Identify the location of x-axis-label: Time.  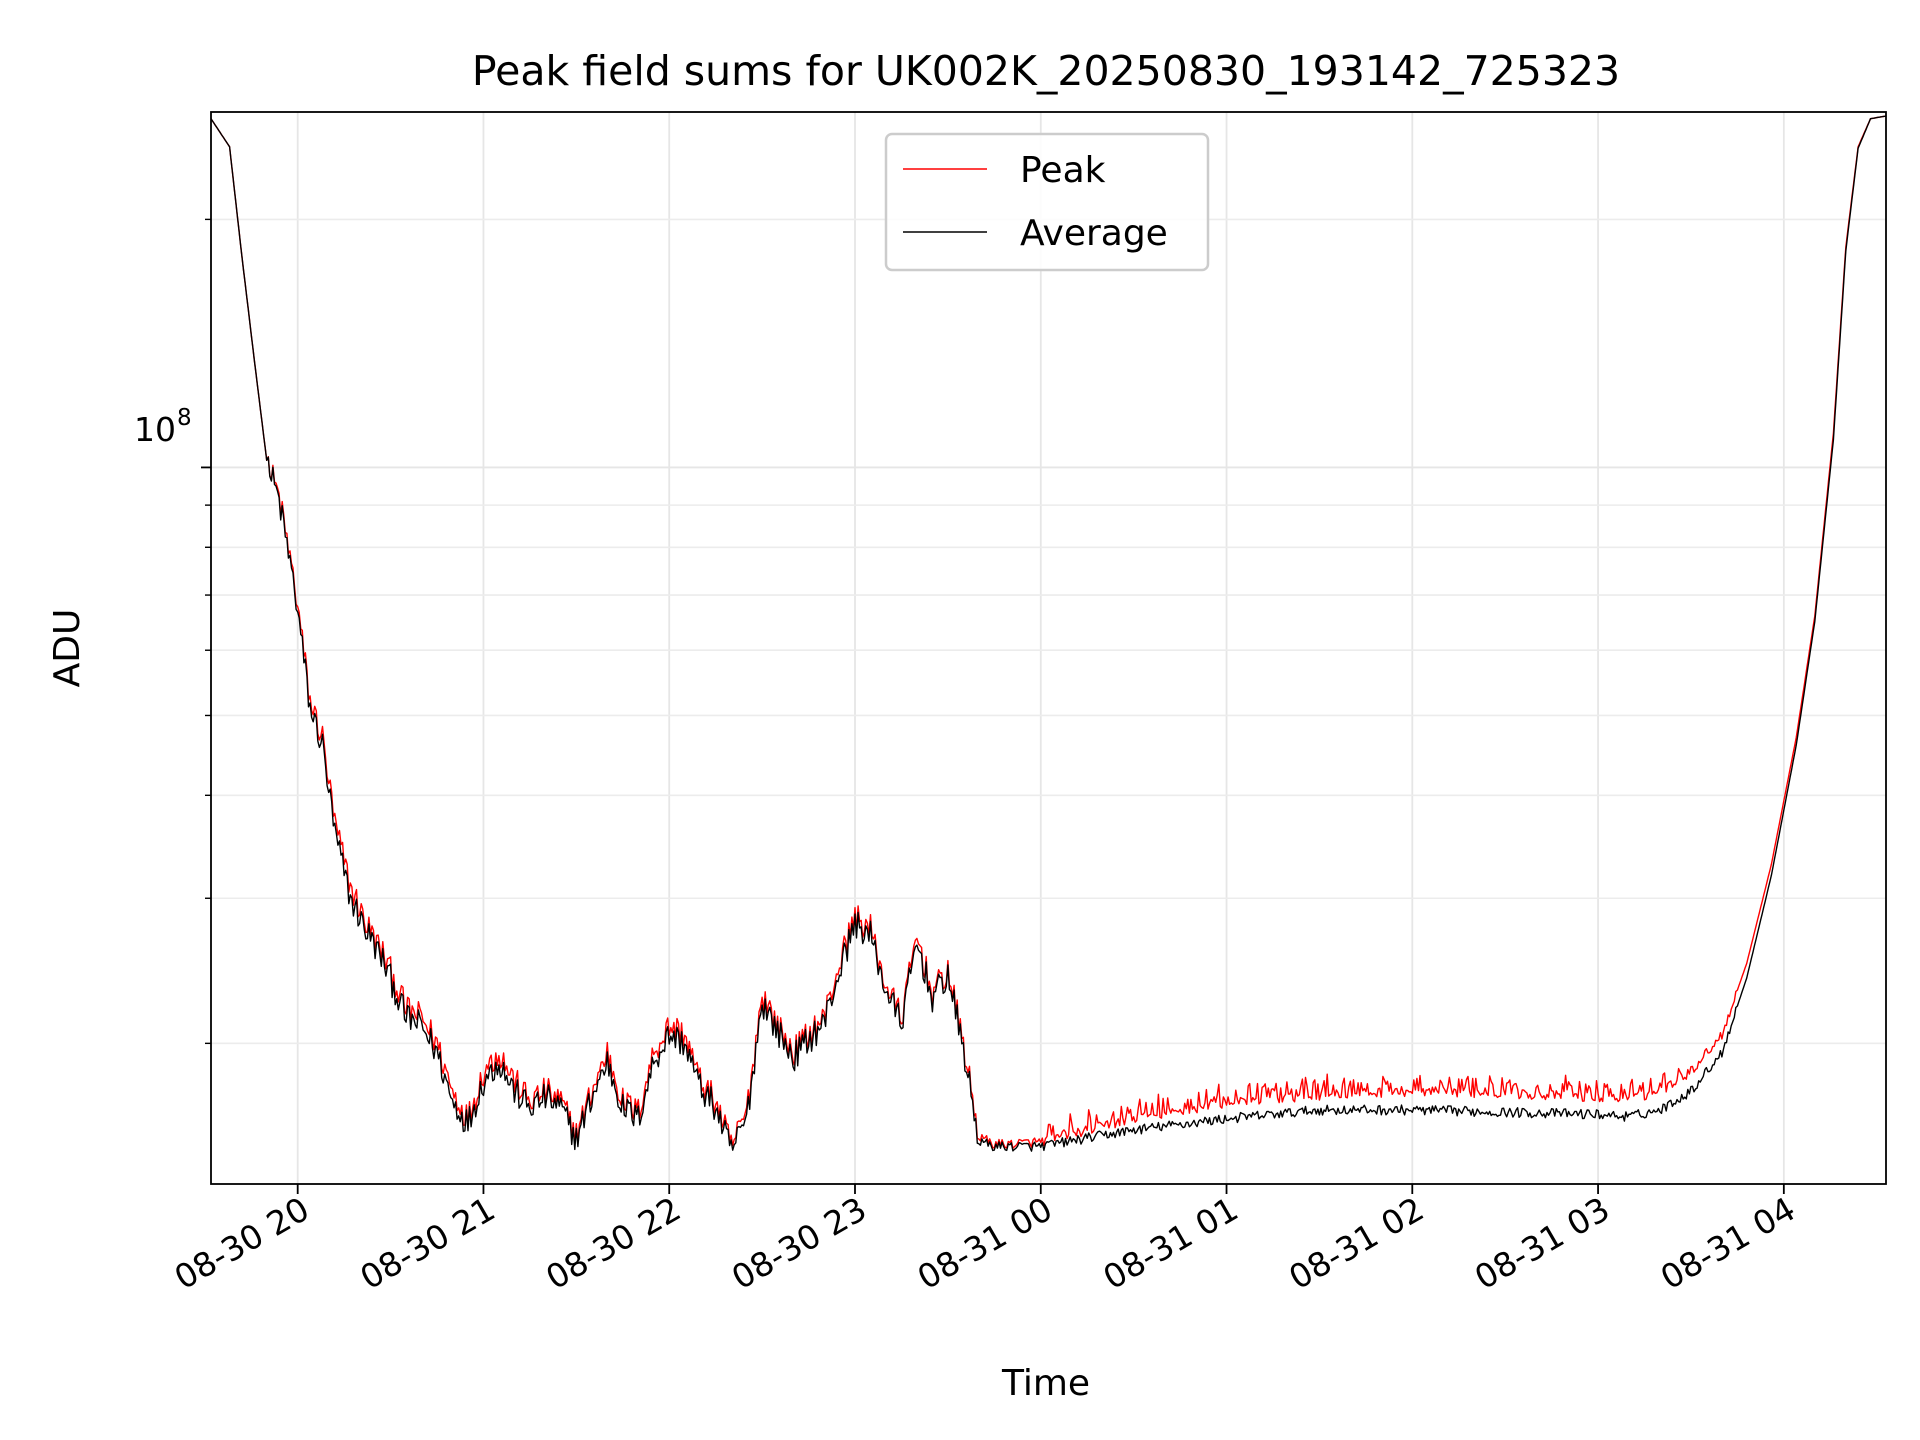
(1045, 1383).